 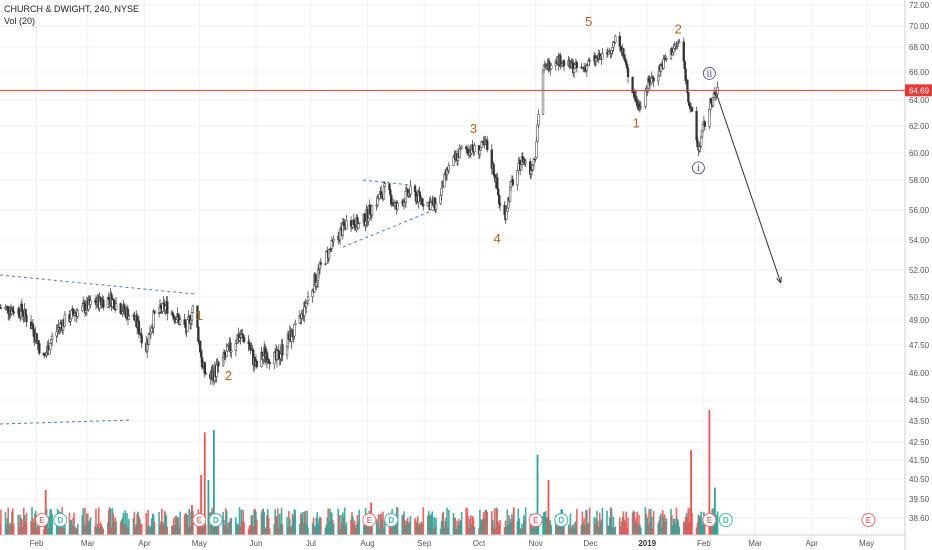 I want to click on x-tick-label: Mar, so click(x=88, y=543).